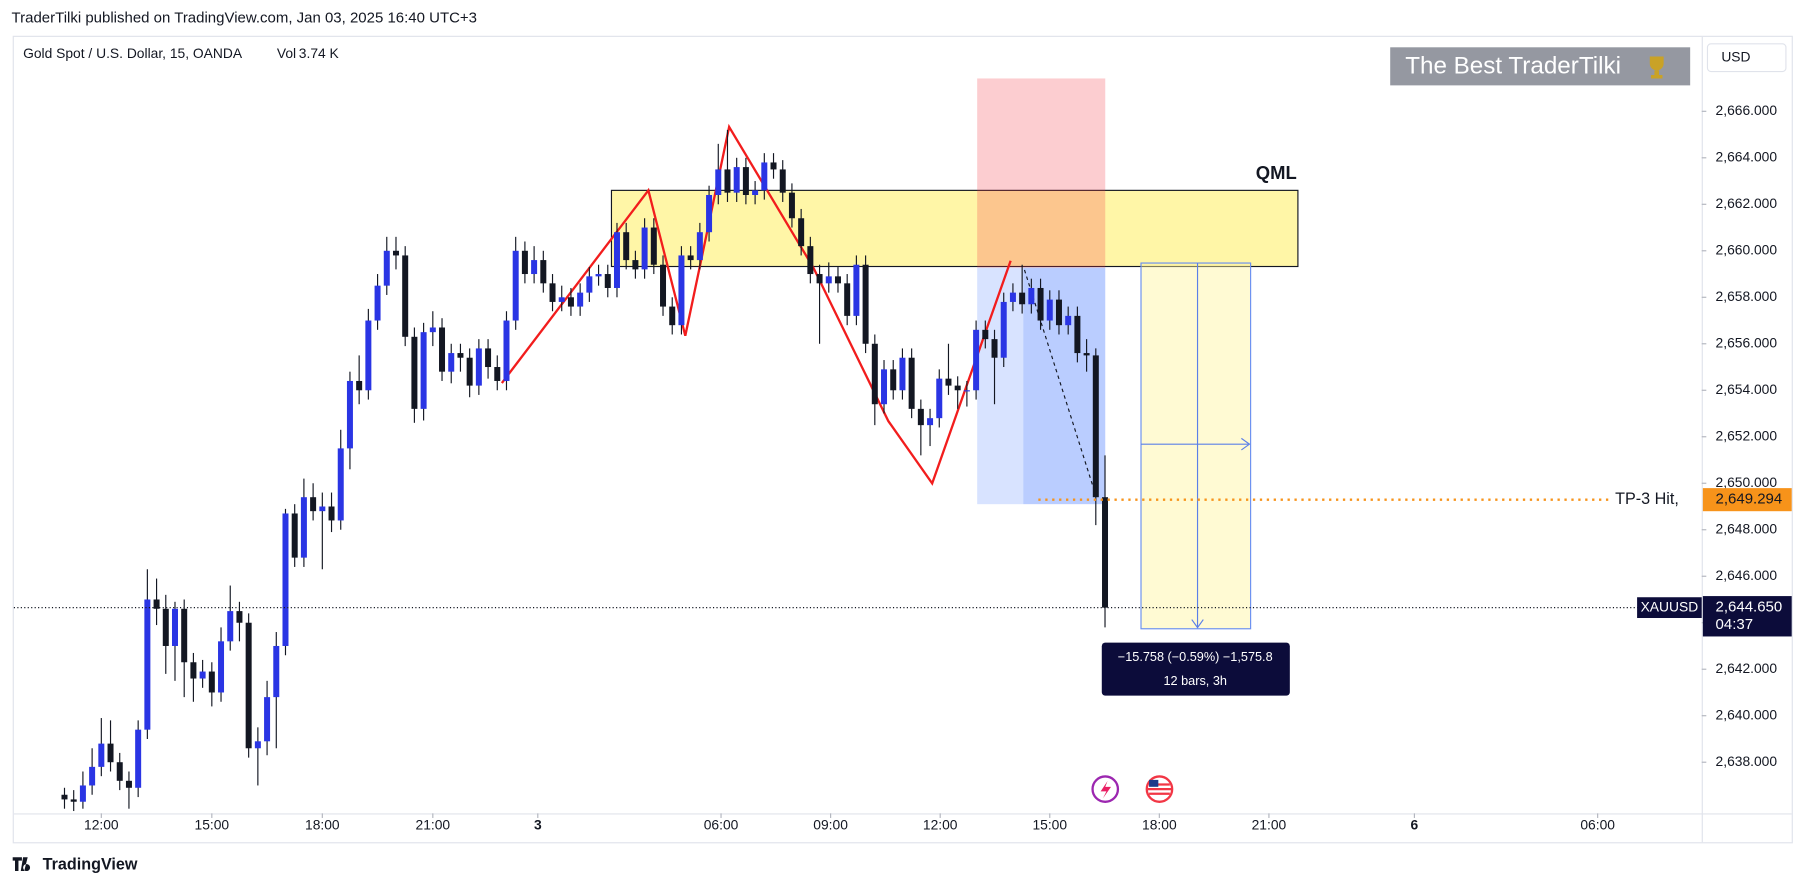 The width and height of the screenshot is (1809, 888). What do you see at coordinates (1747, 761) in the screenshot?
I see `y-tick-label: 2,638.000` at bounding box center [1747, 761].